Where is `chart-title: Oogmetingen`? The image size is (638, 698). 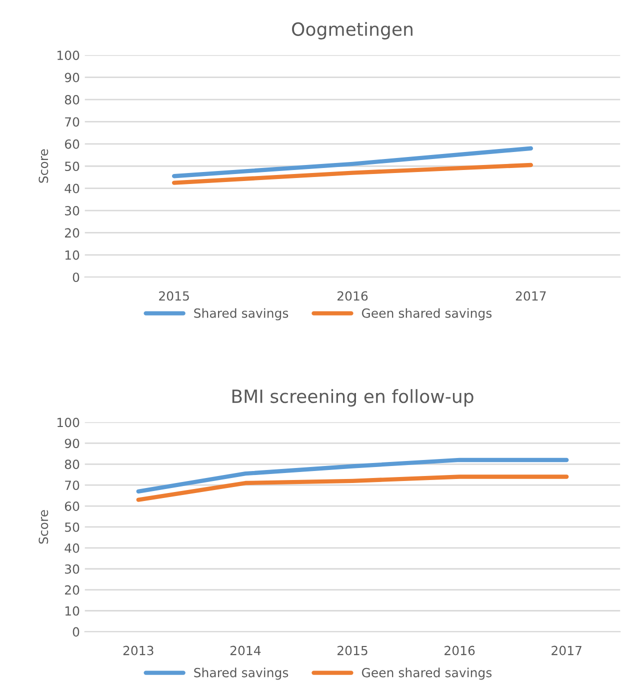
chart-title: Oogmetingen is located at coordinates (352, 31).